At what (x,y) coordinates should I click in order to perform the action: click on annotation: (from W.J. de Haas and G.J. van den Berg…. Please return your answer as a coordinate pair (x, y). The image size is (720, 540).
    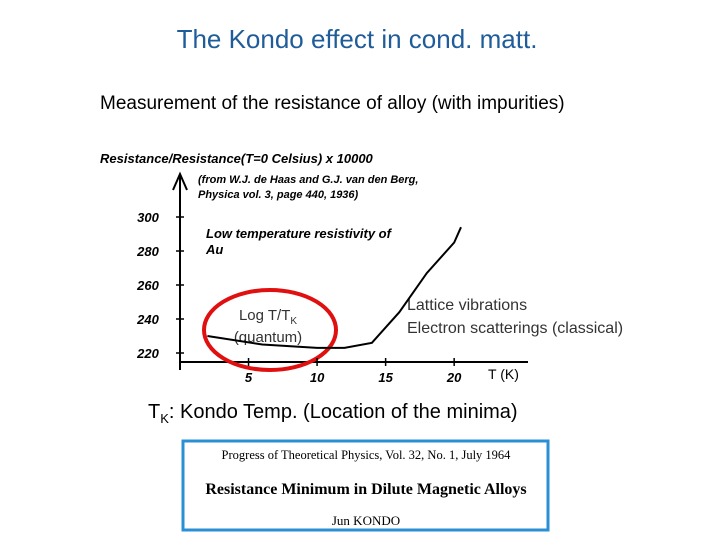
    Looking at the image, I should click on (308, 180).